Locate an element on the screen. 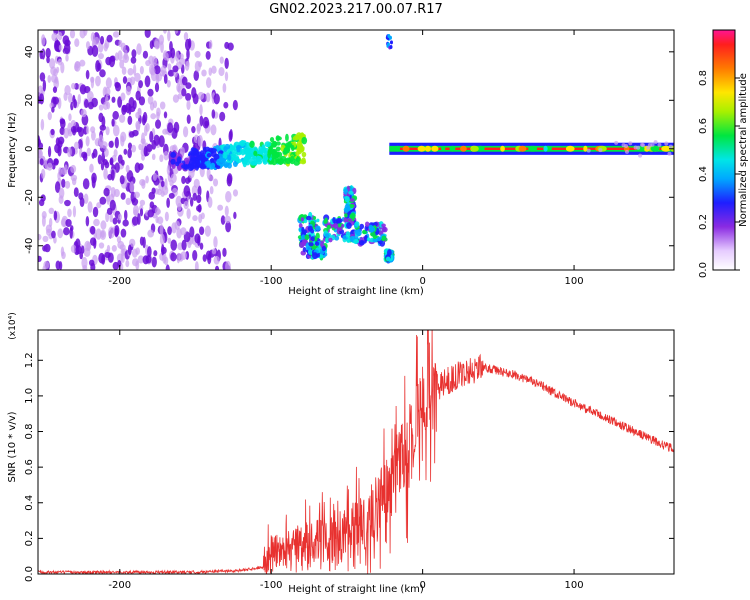 The image size is (750, 600). snr-y-tick-label: 0.4 is located at coordinates (29, 503).